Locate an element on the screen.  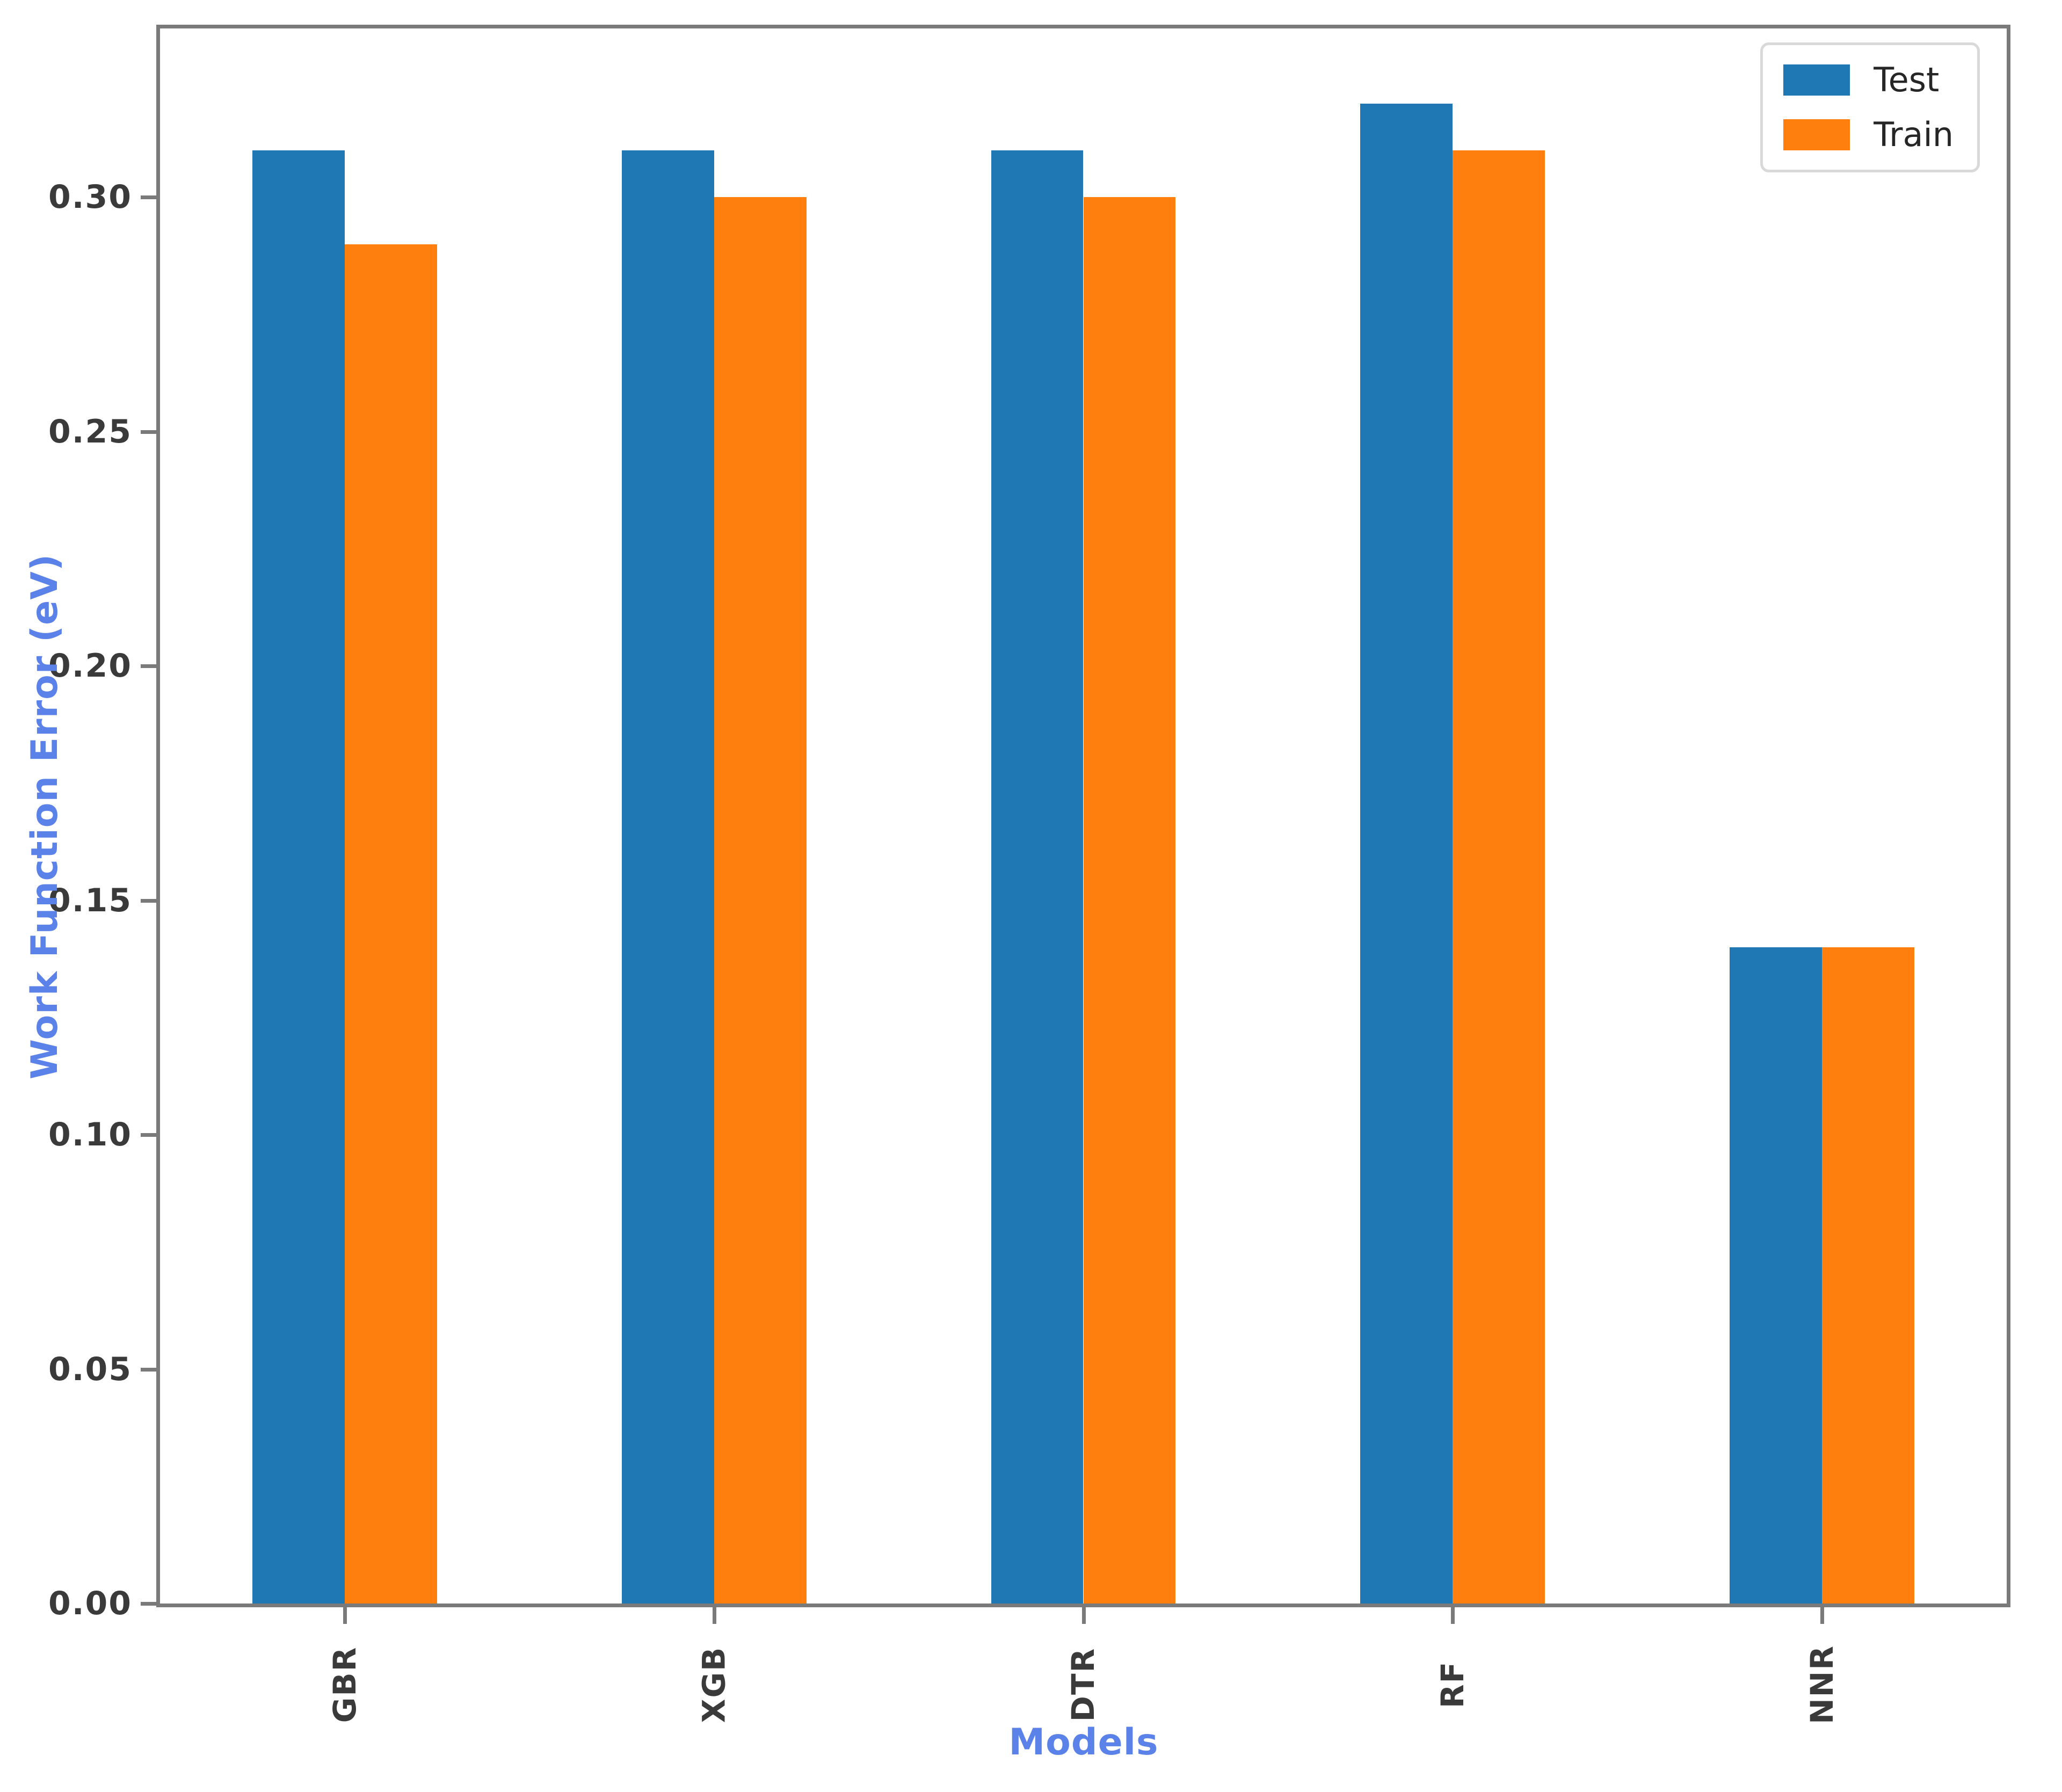
legend-label-train: Train is located at coordinates (1914, 134).